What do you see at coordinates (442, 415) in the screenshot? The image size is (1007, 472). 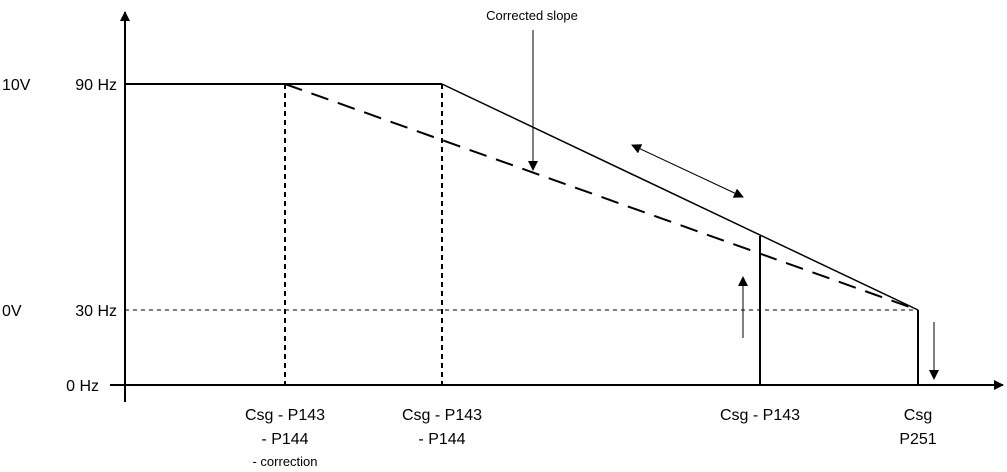 I see `xlabel-b-line1: Csg - P143` at bounding box center [442, 415].